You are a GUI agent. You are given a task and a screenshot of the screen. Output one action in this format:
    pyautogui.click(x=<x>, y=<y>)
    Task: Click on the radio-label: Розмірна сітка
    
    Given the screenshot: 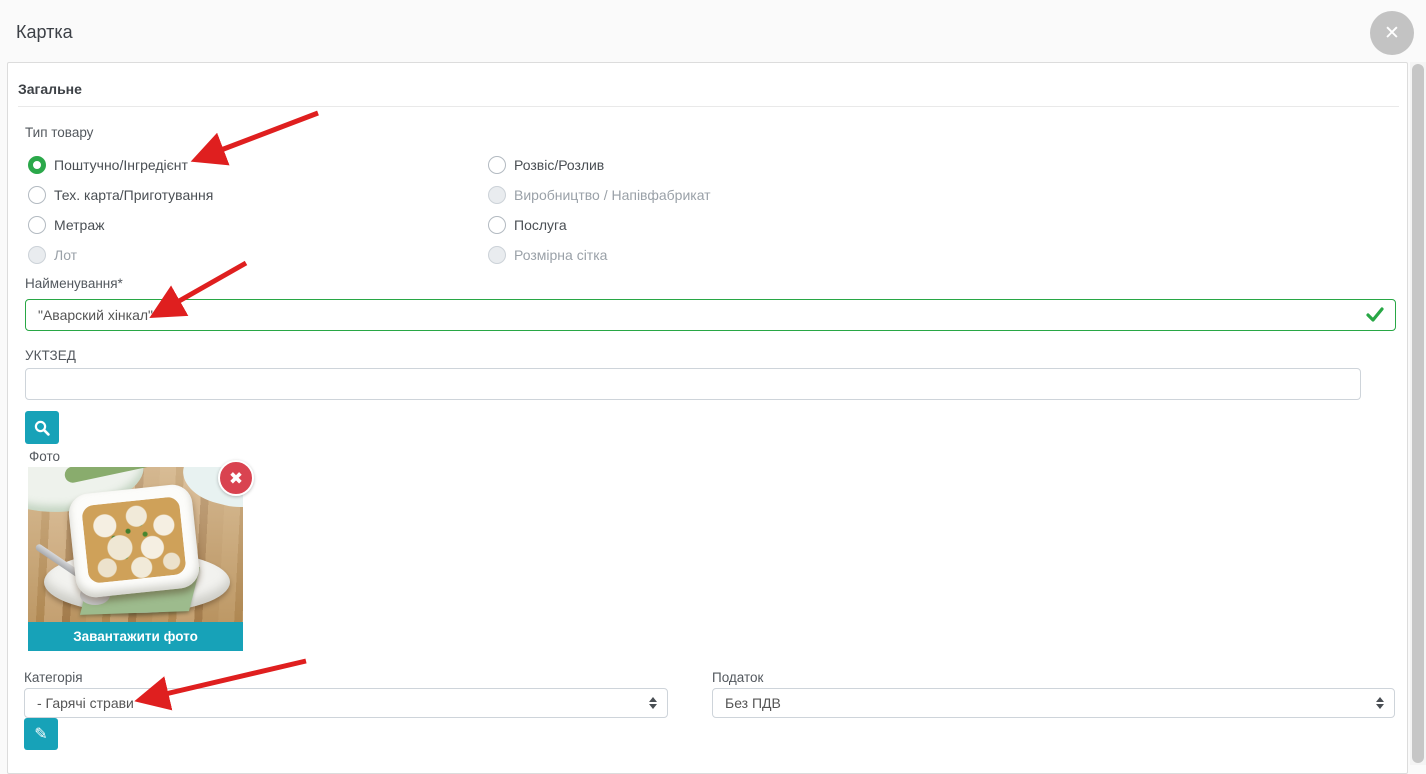 What is the action you would take?
    pyautogui.click(x=561, y=255)
    